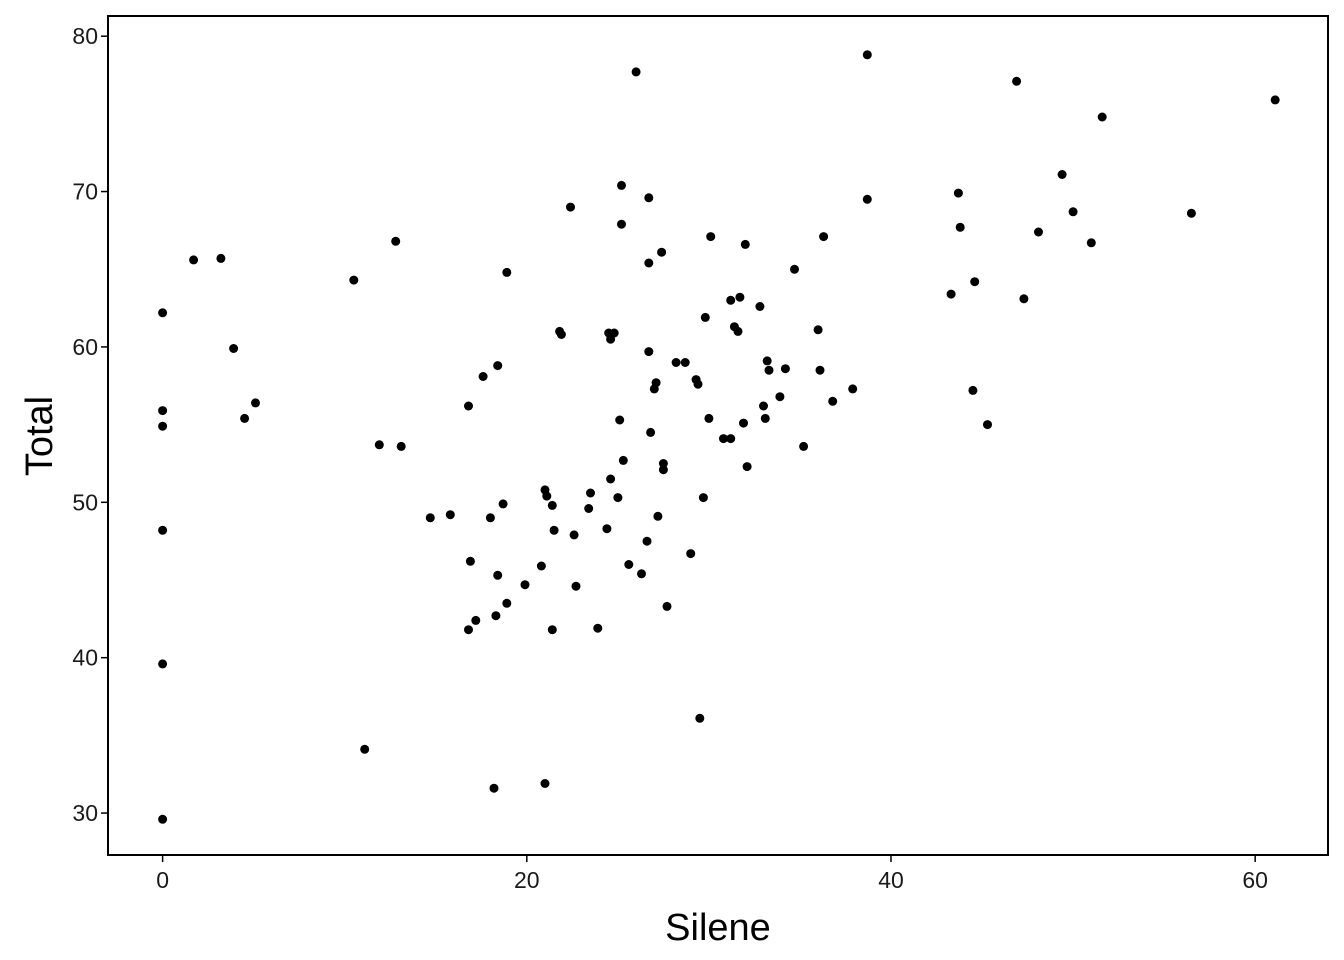  What do you see at coordinates (85, 192) in the screenshot?
I see `y-tick-label-70: 70` at bounding box center [85, 192].